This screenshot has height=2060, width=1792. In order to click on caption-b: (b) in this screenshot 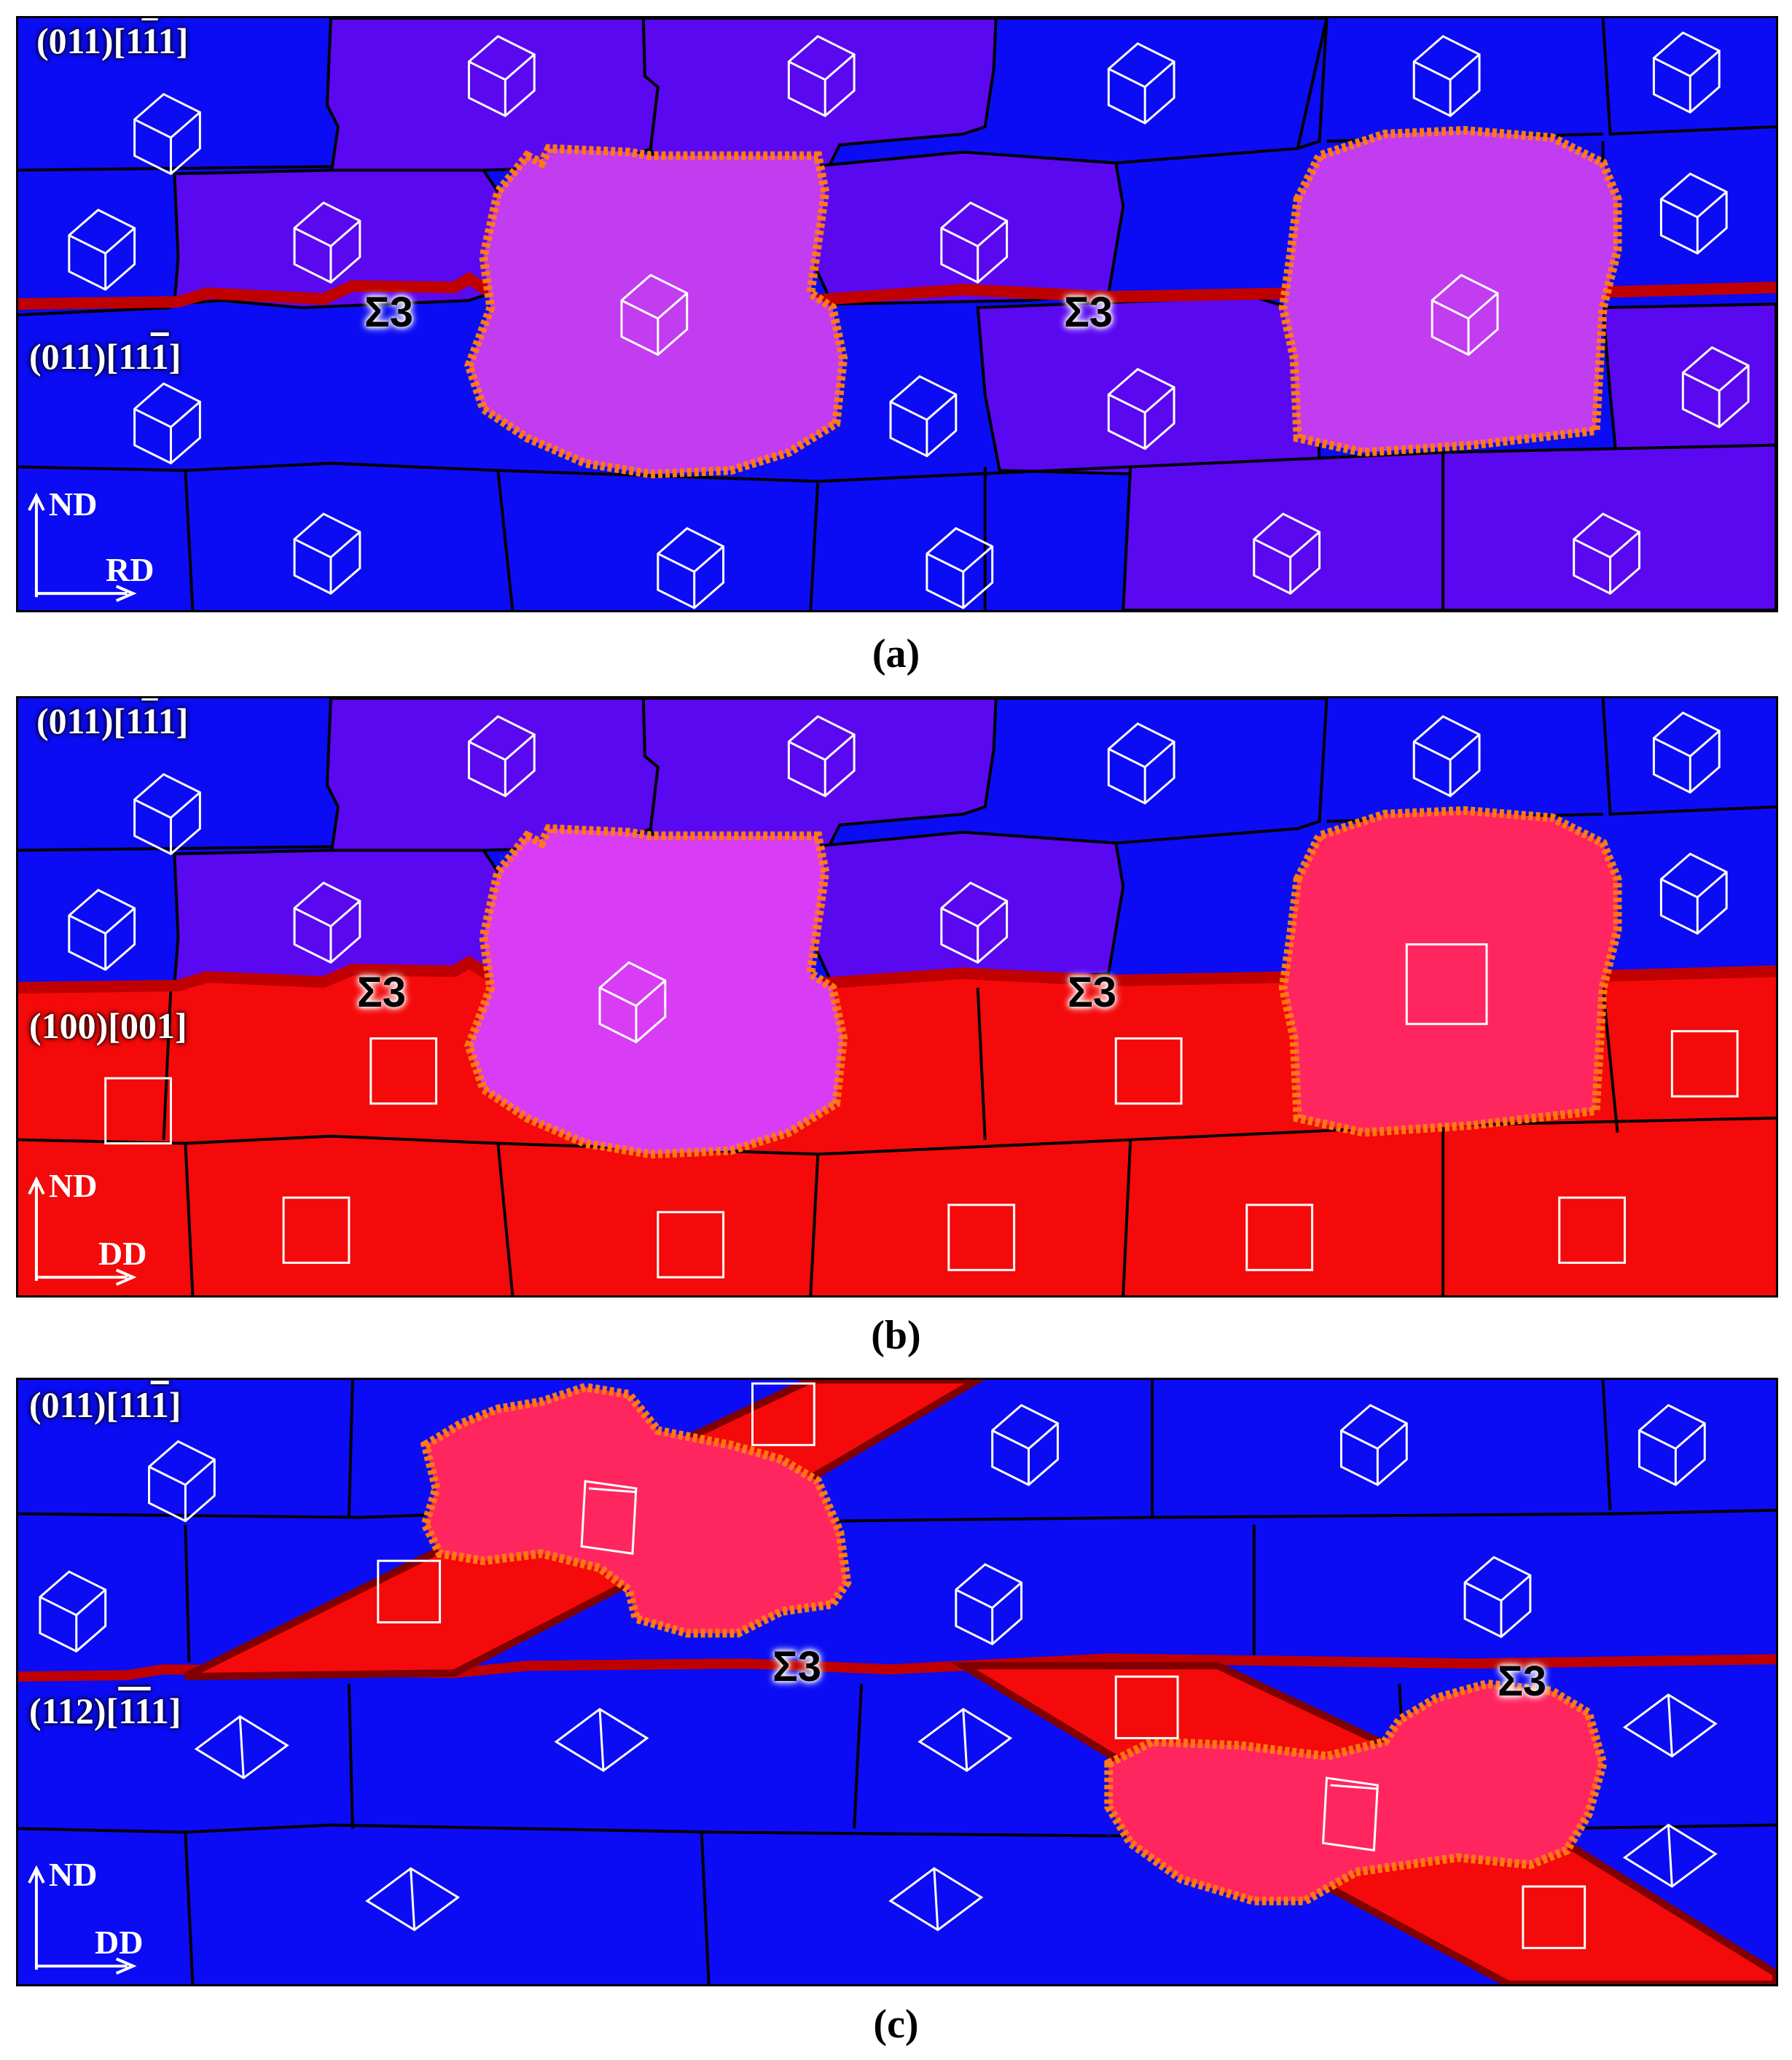, I will do `click(896, 1335)`.